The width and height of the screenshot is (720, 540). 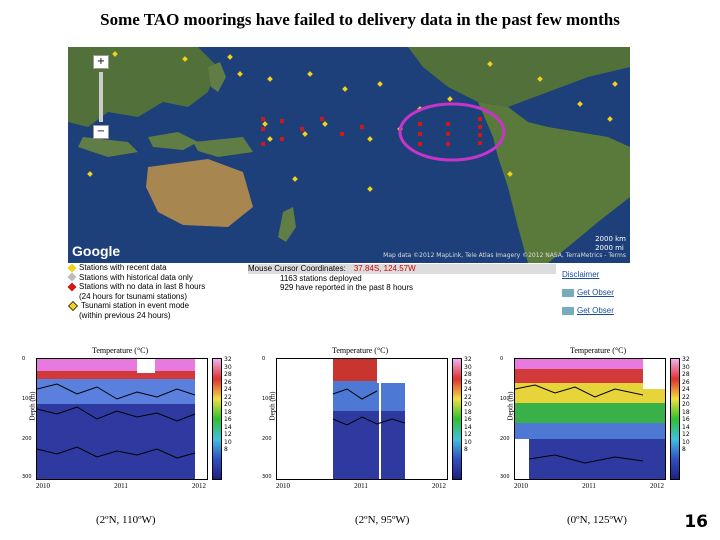 I want to click on panel-caption: (0ºN, 125ºW), so click(x=597, y=520).